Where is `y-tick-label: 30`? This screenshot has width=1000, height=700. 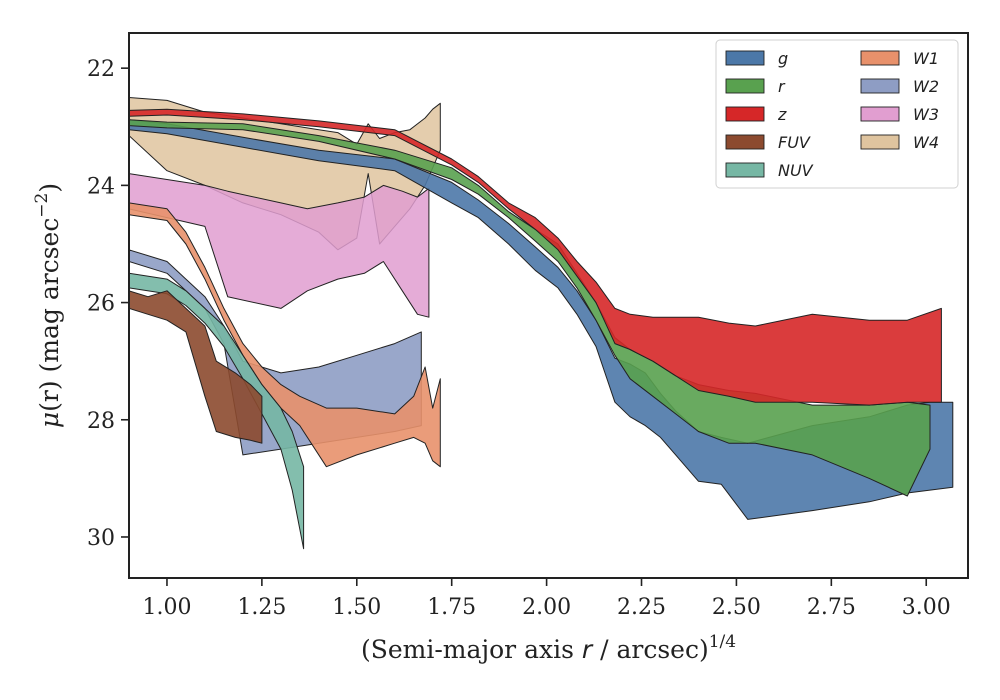 y-tick-label: 30 is located at coordinates (101, 538).